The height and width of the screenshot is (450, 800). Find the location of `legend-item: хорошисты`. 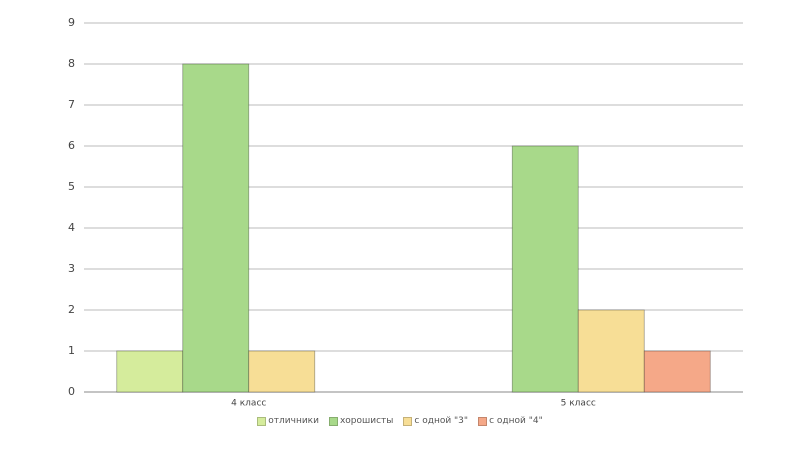

legend-item: хорошисты is located at coordinates (361, 421).